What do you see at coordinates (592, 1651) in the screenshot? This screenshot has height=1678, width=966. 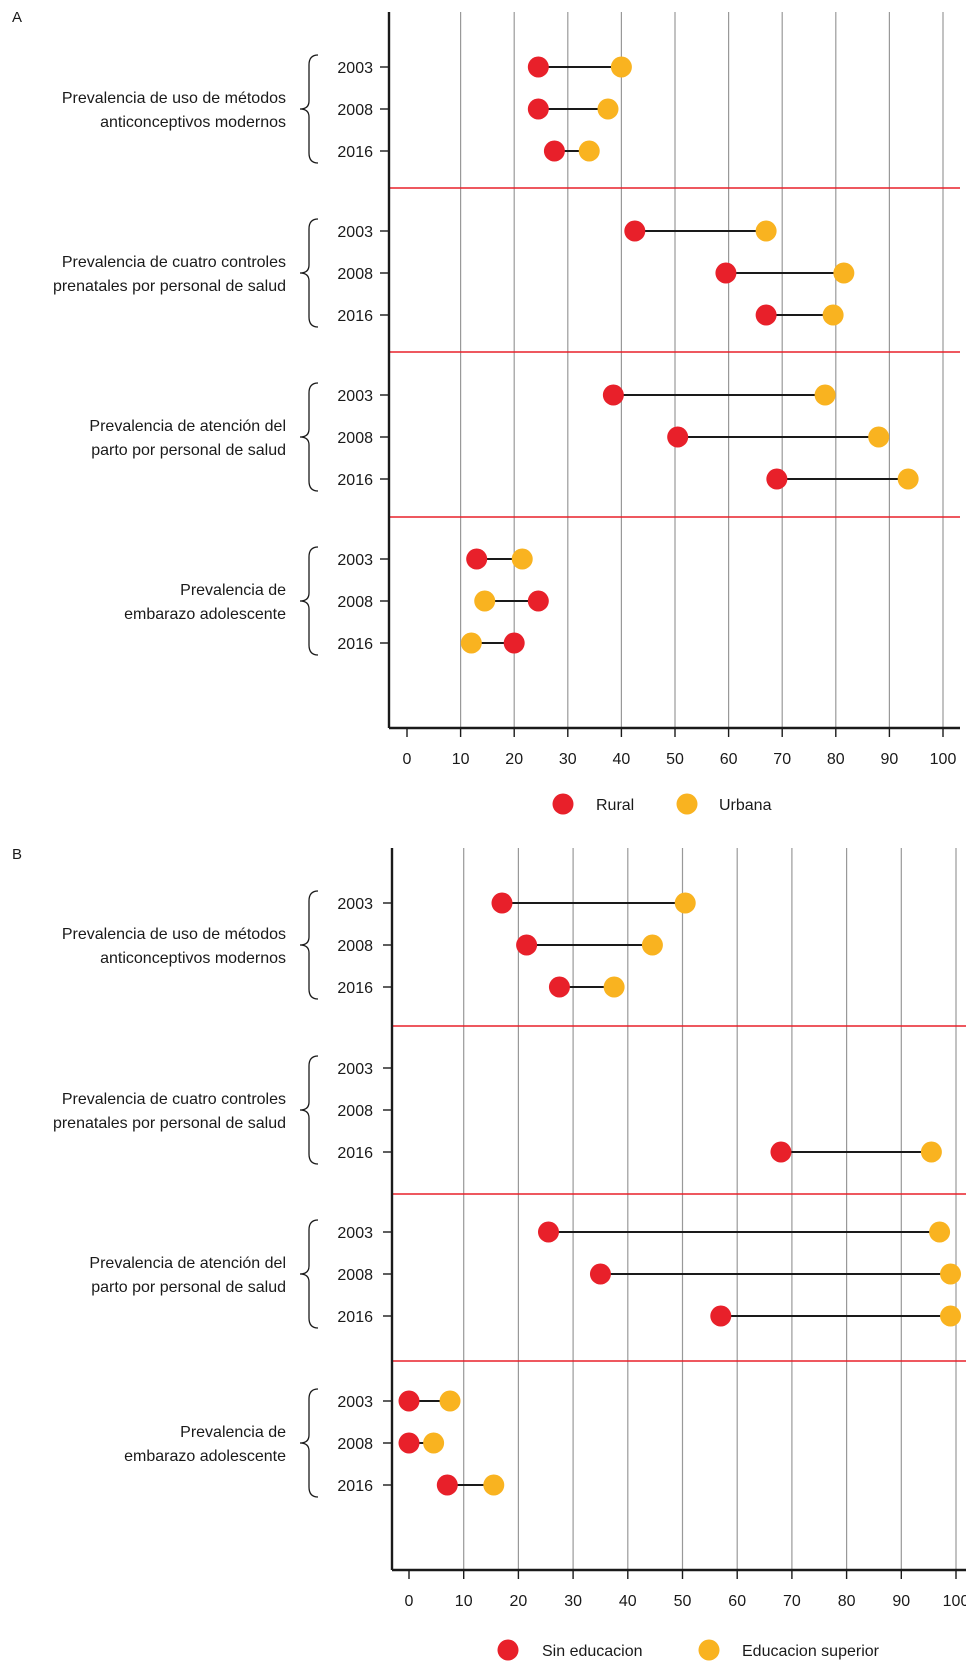 I see `legend-label-a: Sin educacion` at bounding box center [592, 1651].